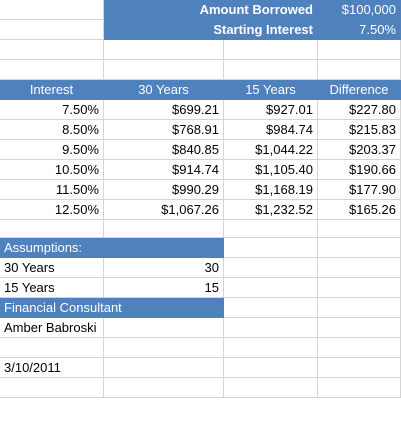 Image resolution: width=401 pixels, height=432 pixels. I want to click on header-difference: Difference, so click(359, 90).